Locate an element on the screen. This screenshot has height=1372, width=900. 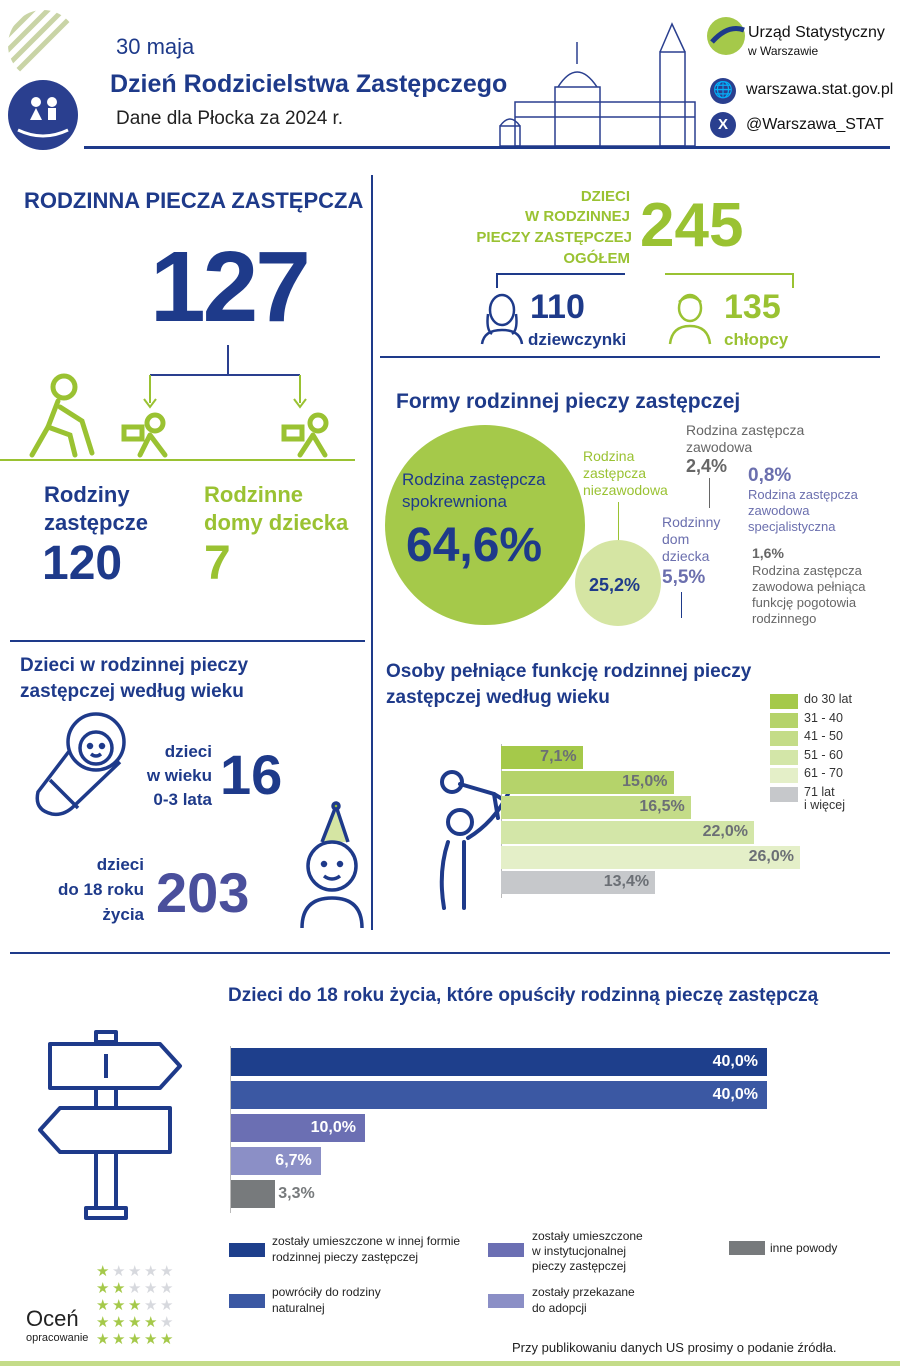
legend-text-2b: naturalnej is located at coordinates (298, 1308).